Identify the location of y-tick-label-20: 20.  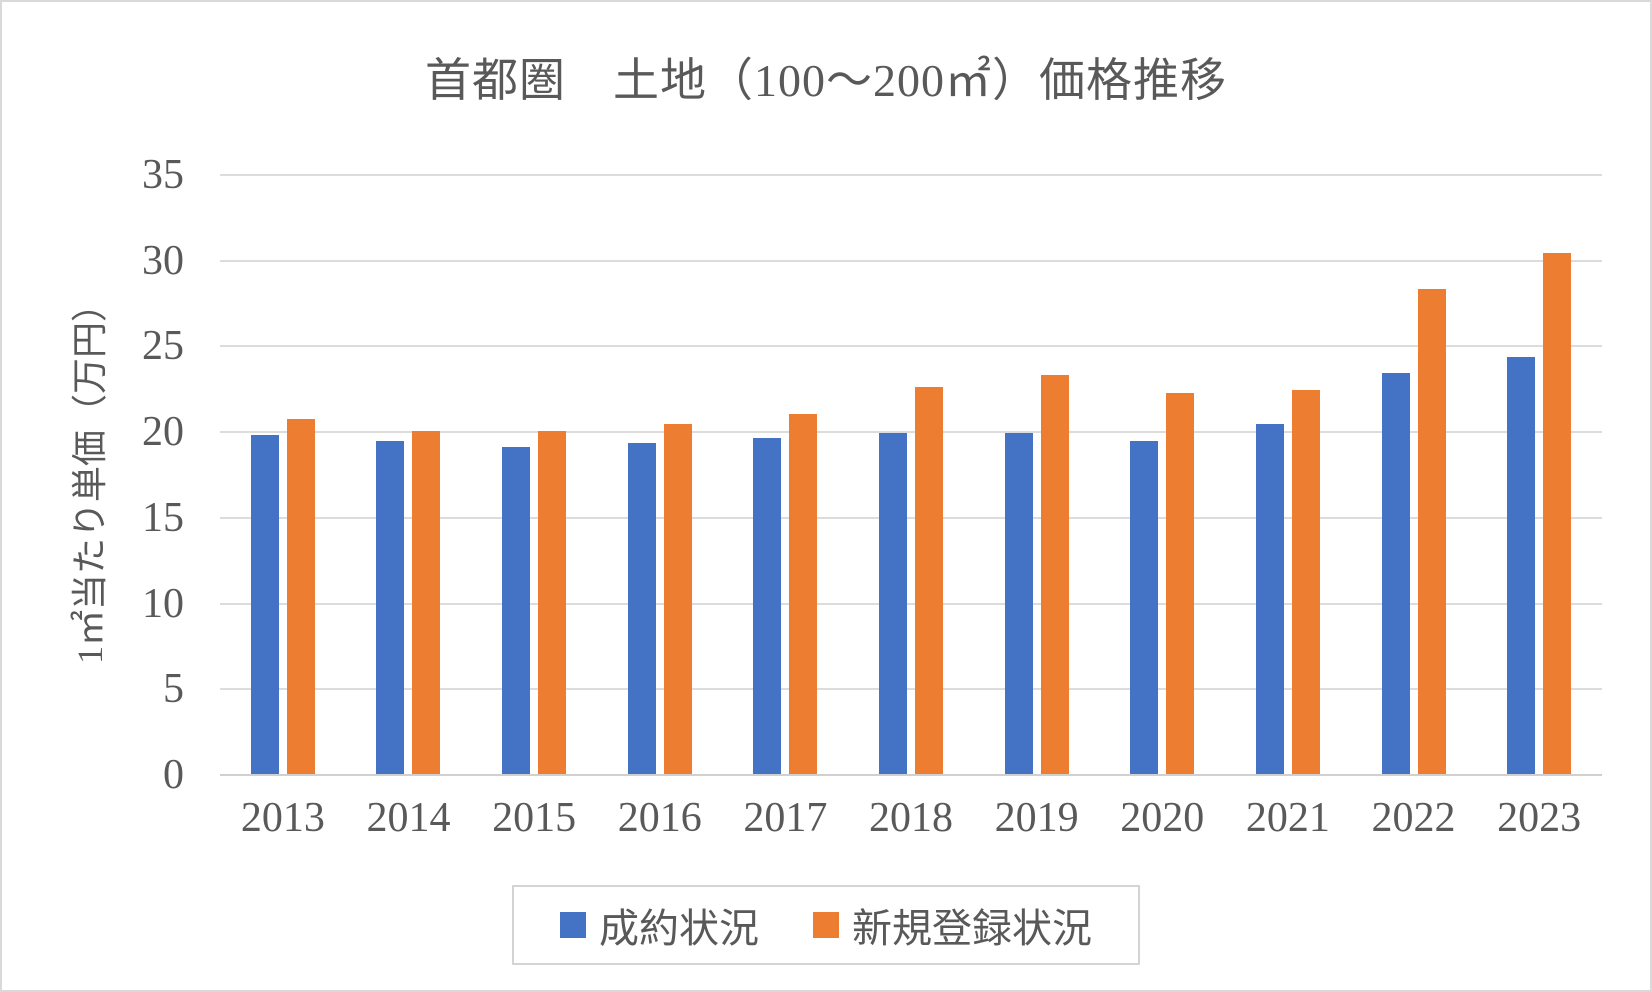
(163, 432).